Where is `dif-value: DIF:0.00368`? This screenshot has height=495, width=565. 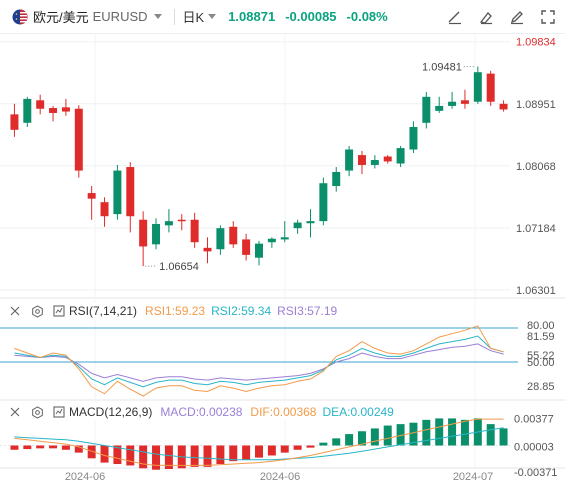 dif-value: DIF:0.00368 is located at coordinates (283, 412).